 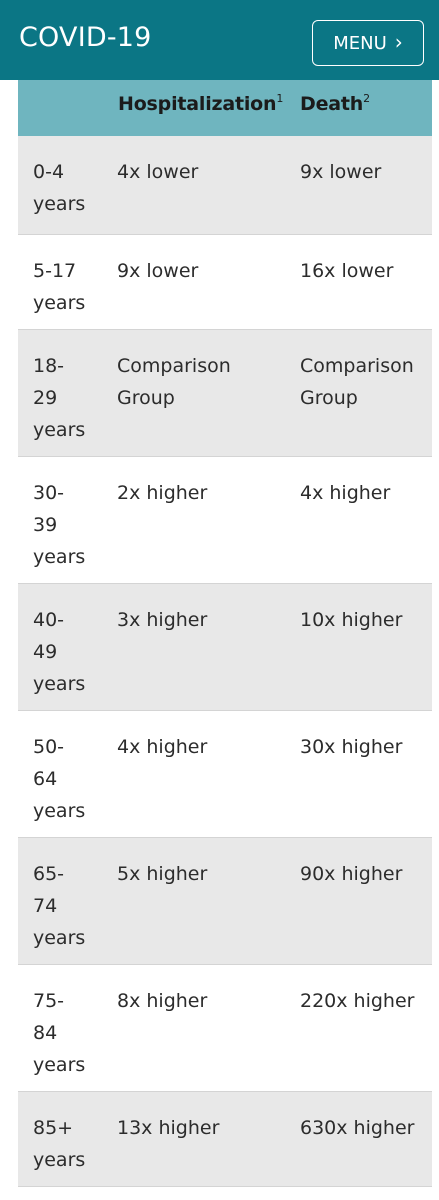 What do you see at coordinates (85, 37) in the screenshot?
I see `app-title: COVID-19` at bounding box center [85, 37].